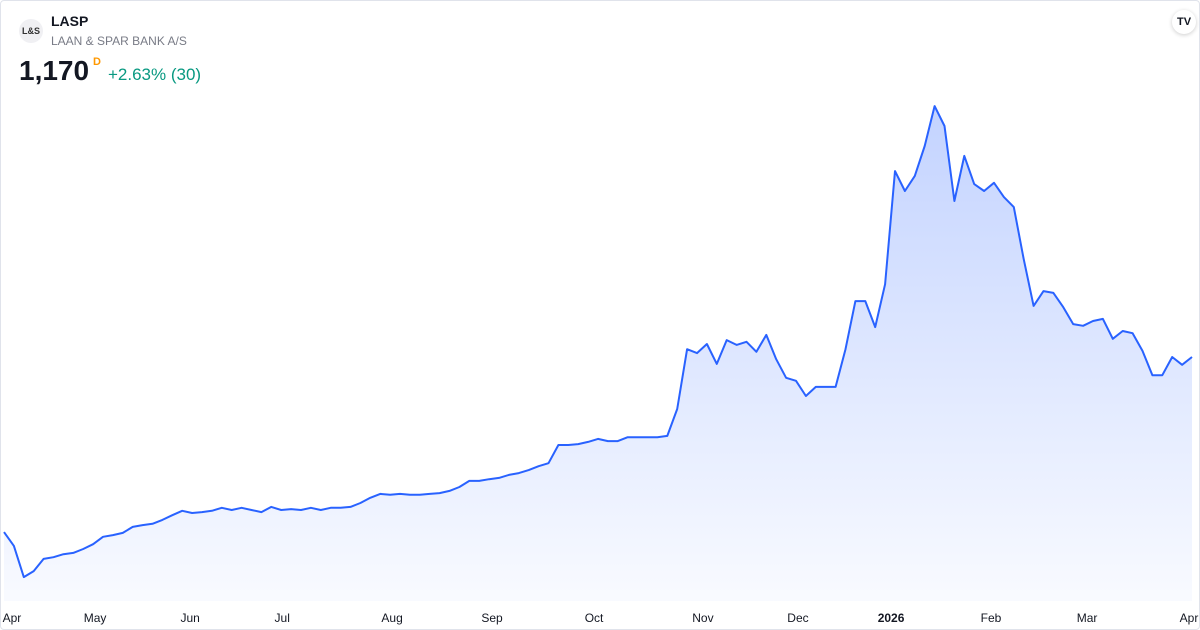 The width and height of the screenshot is (1200, 630). Describe the element at coordinates (31, 31) in the screenshot. I see `logo: L&S` at that location.